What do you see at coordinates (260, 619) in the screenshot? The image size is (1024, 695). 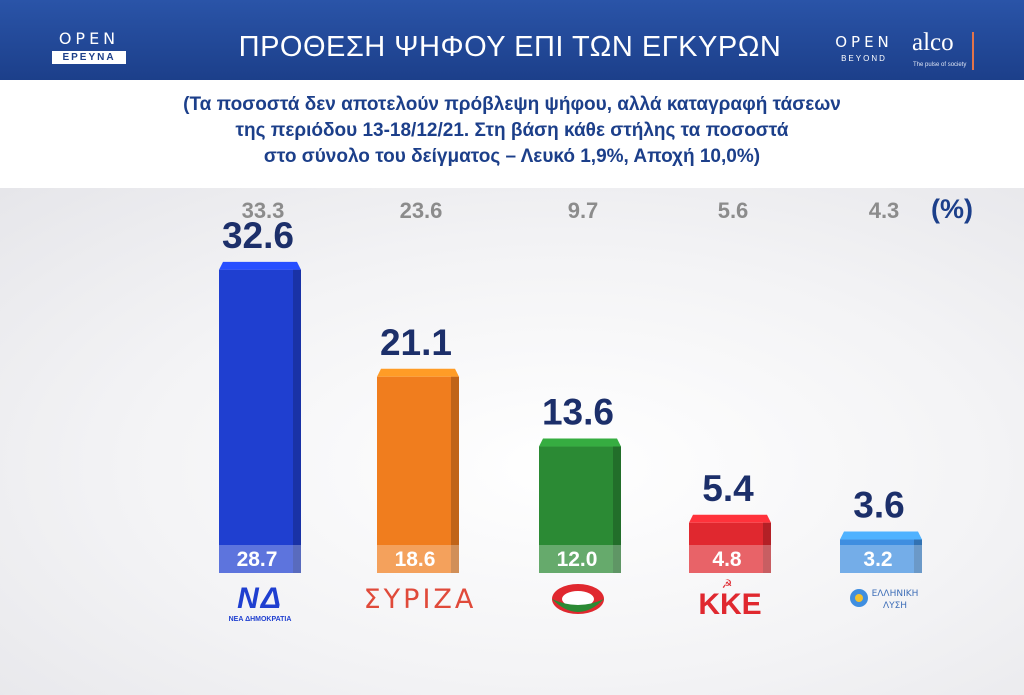 I see `nd-logo-caption: ΝΕΑ ΔΗΜΟΚΡΑΤΙΑ` at bounding box center [260, 619].